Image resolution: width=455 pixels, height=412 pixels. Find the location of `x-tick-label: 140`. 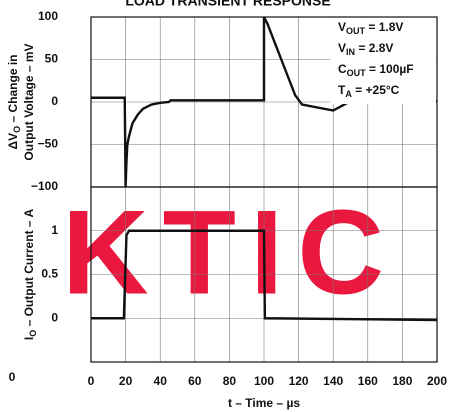

x-tick-label: 140 is located at coordinates (333, 381).